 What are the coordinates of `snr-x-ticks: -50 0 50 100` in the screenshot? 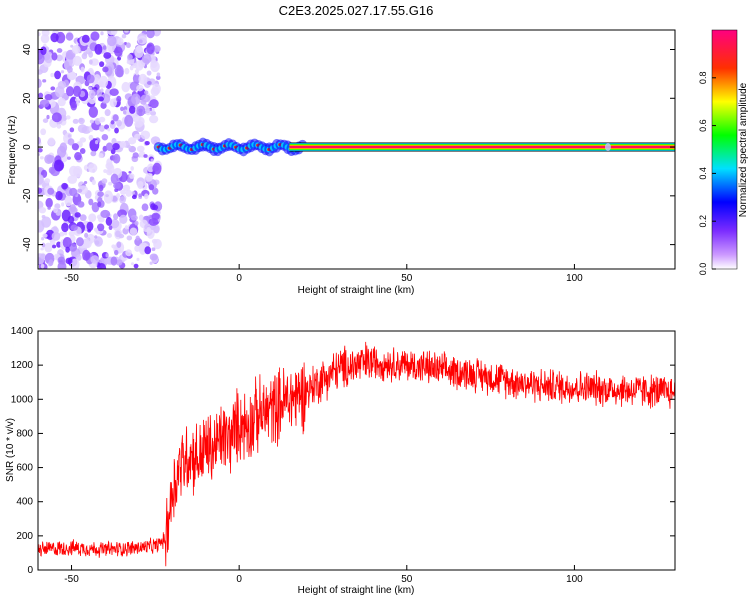 It's located at (323, 575).